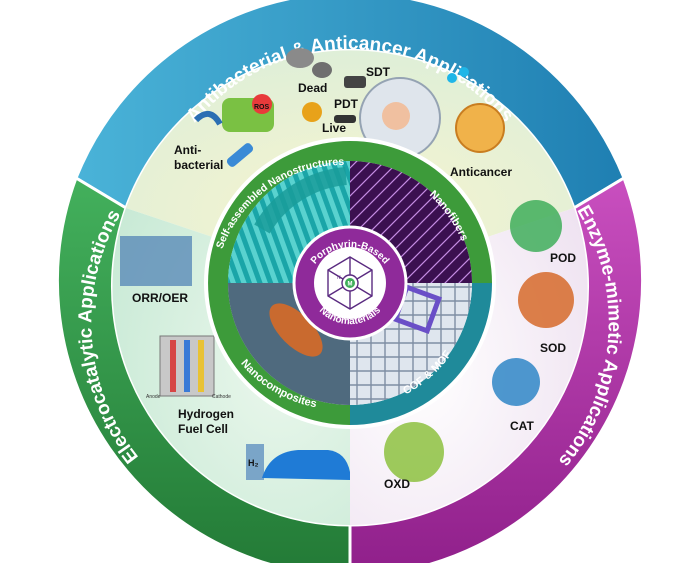  What do you see at coordinates (203, 429) in the screenshot?
I see `hydrogen-label-line2: Fuel Cell` at bounding box center [203, 429].